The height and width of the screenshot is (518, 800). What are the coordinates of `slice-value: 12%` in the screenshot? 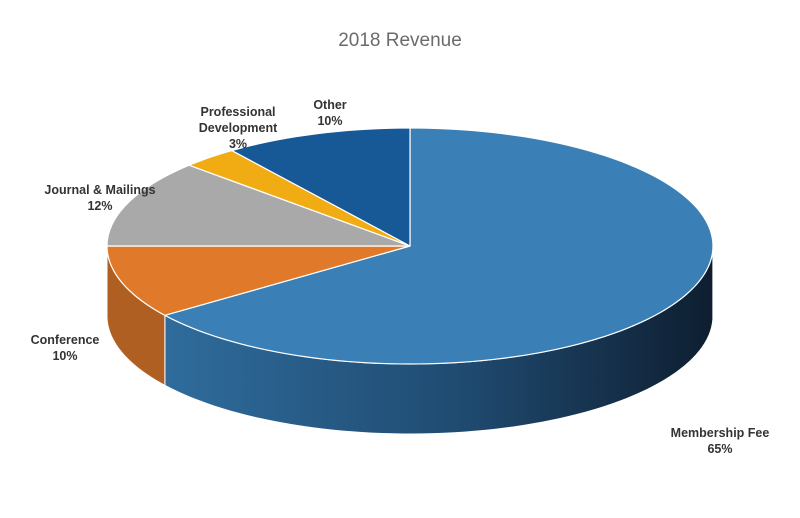 It's located at (100, 206).